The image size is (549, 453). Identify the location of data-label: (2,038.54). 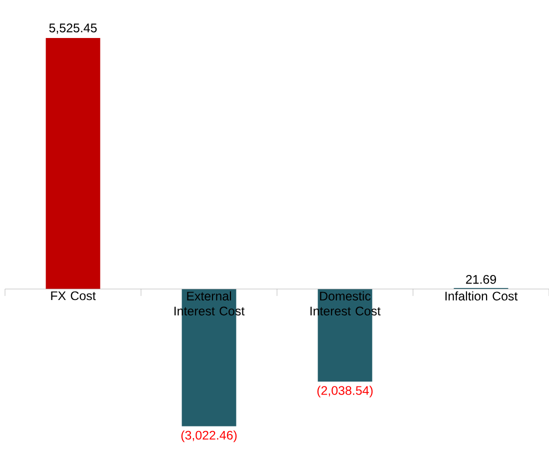
(345, 392).